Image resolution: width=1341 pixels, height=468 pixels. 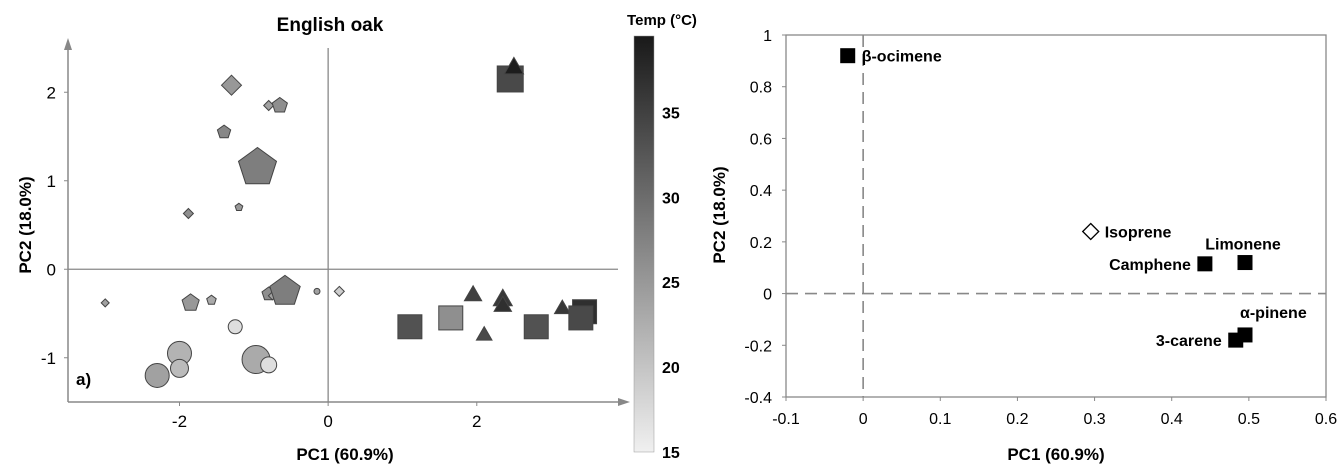 What do you see at coordinates (644, 244) in the screenshot?
I see `colorbar` at bounding box center [644, 244].